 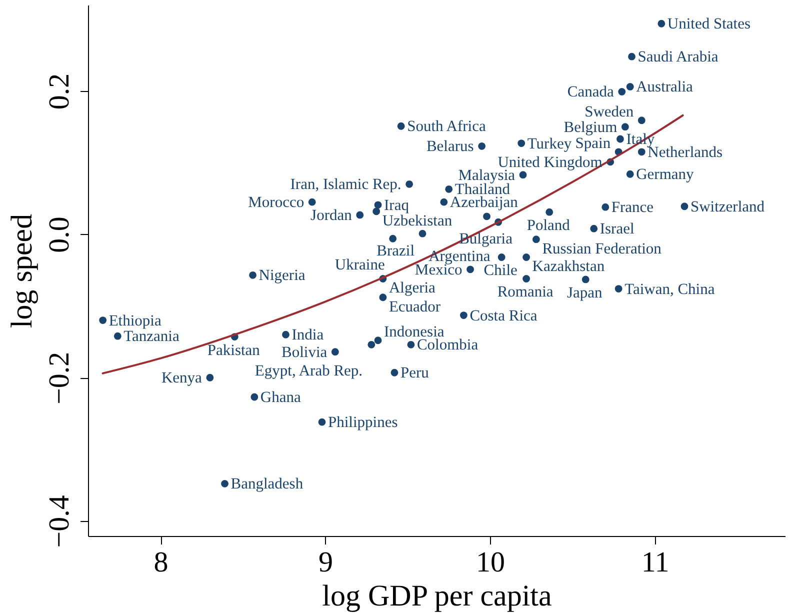 I want to click on annotation: Tanzania, so click(x=152, y=337).